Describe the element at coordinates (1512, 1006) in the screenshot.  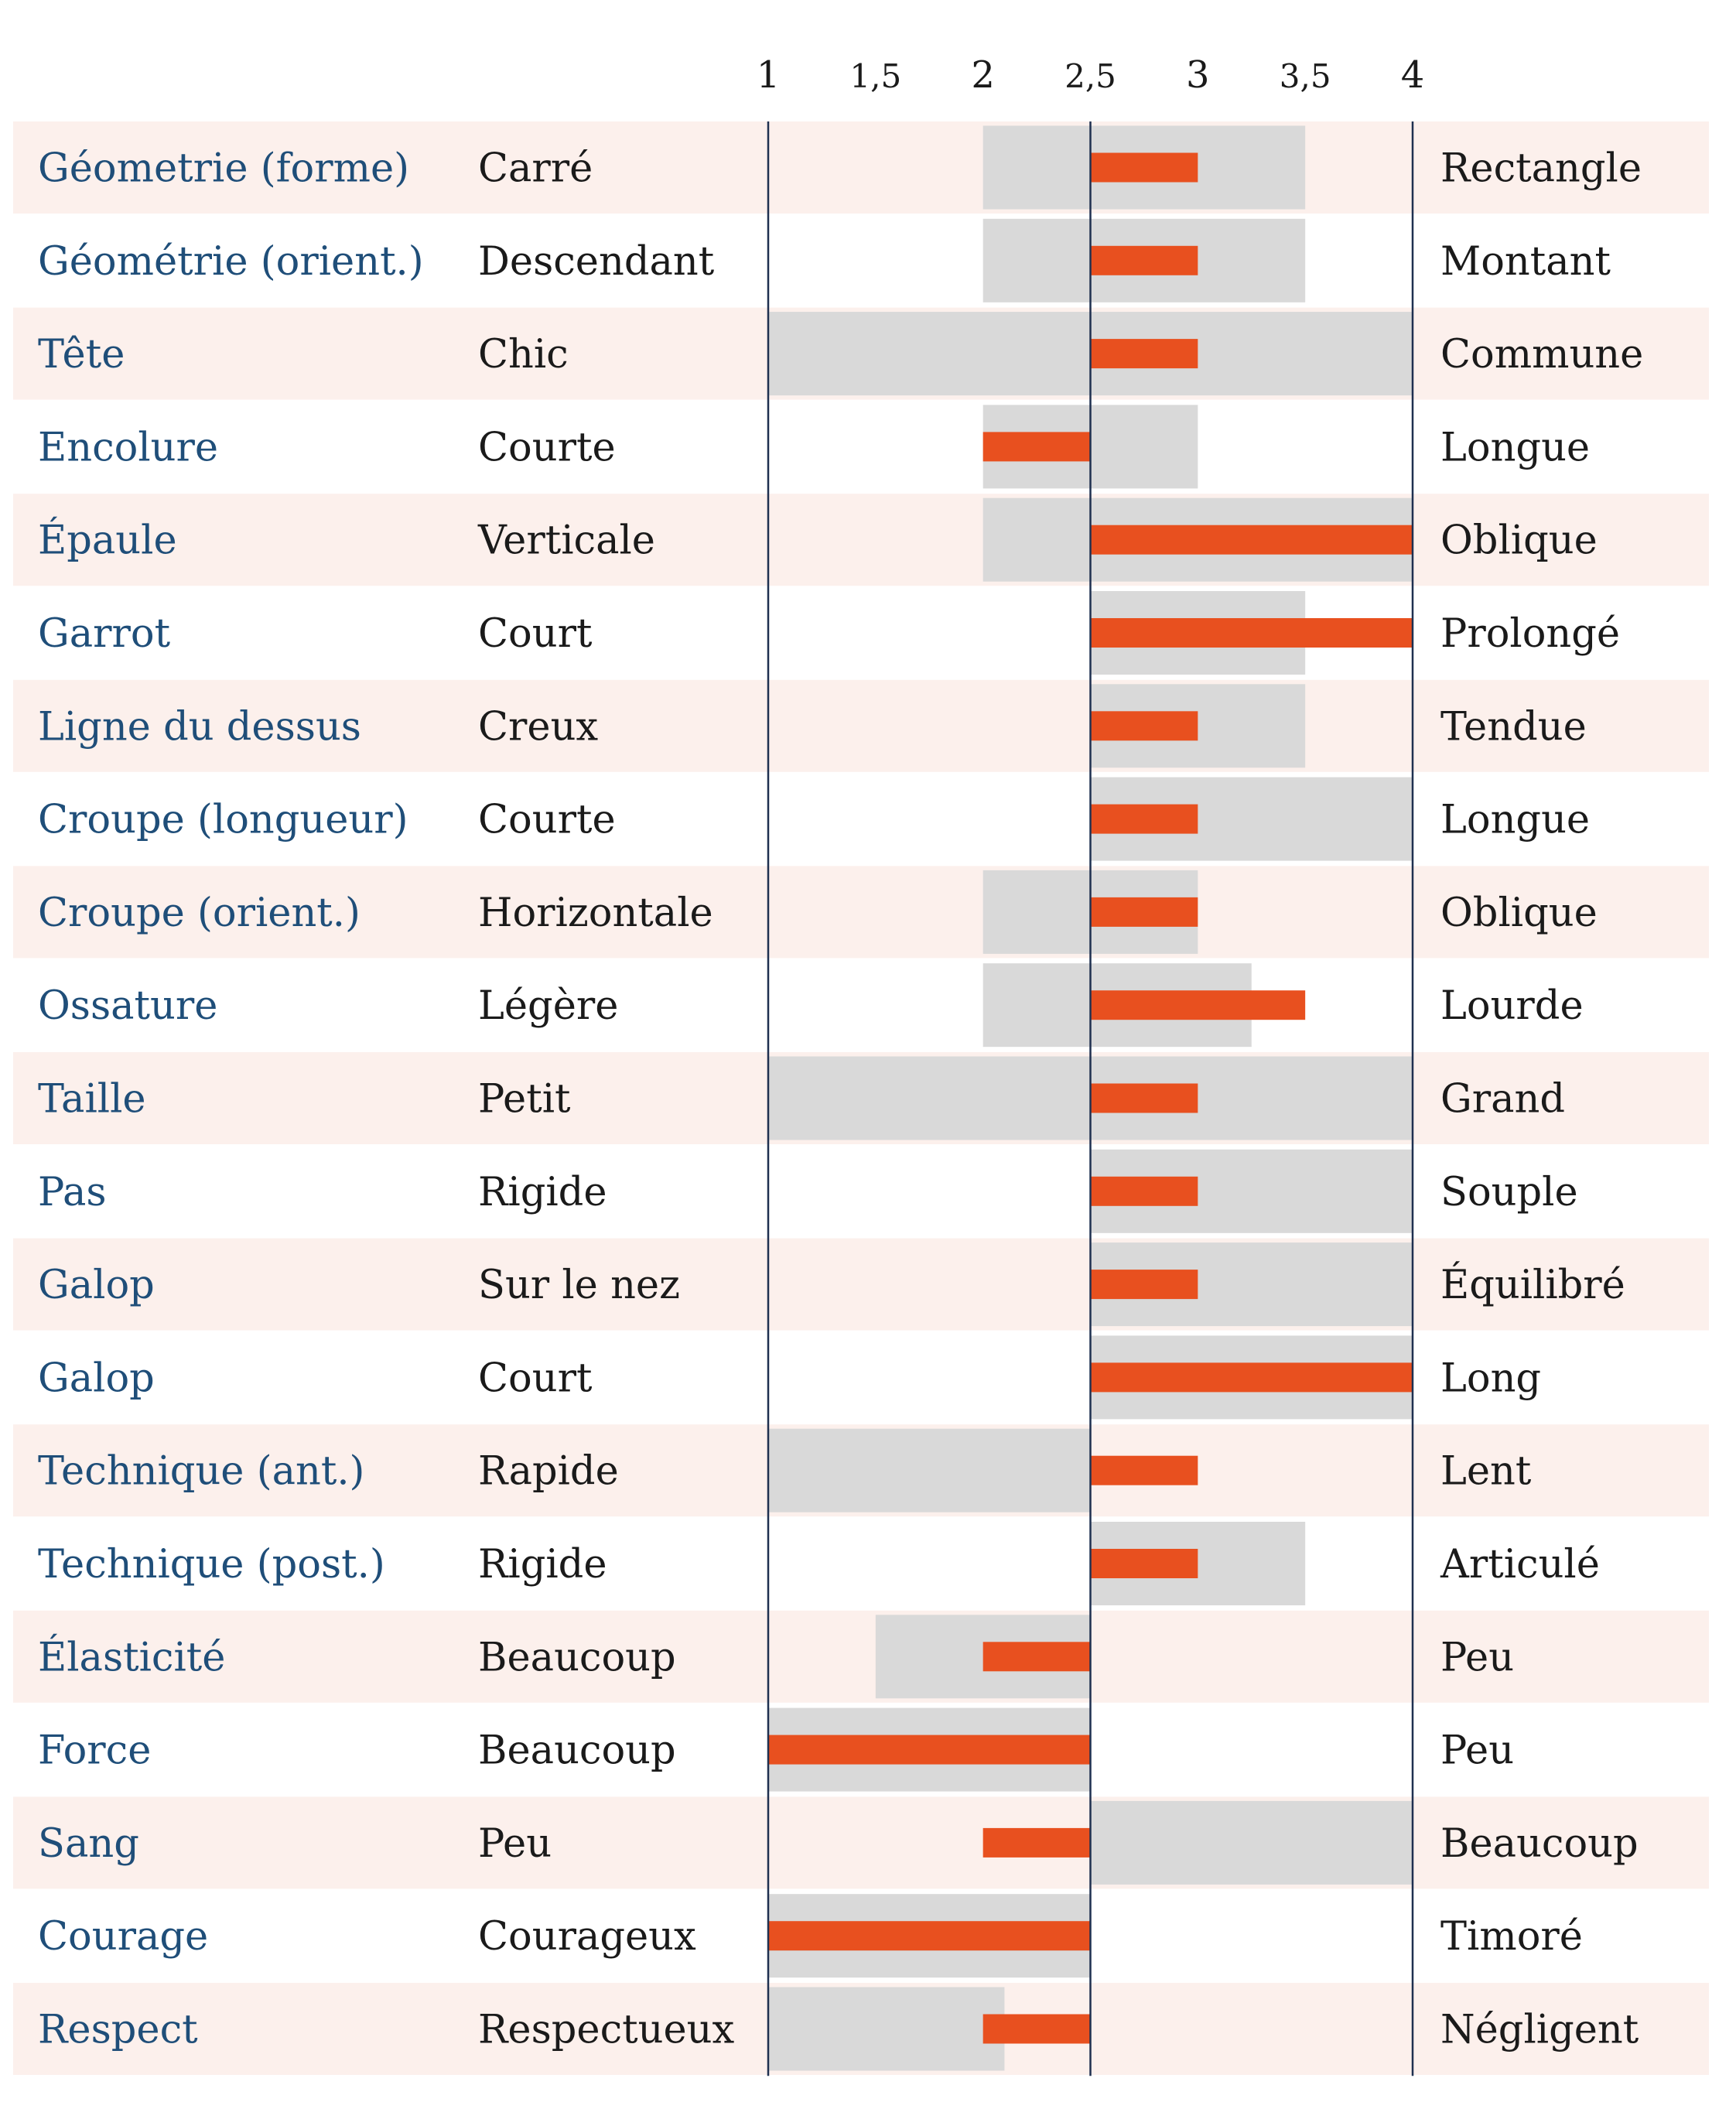
I see `right-pole-label: Lourde` at that location.